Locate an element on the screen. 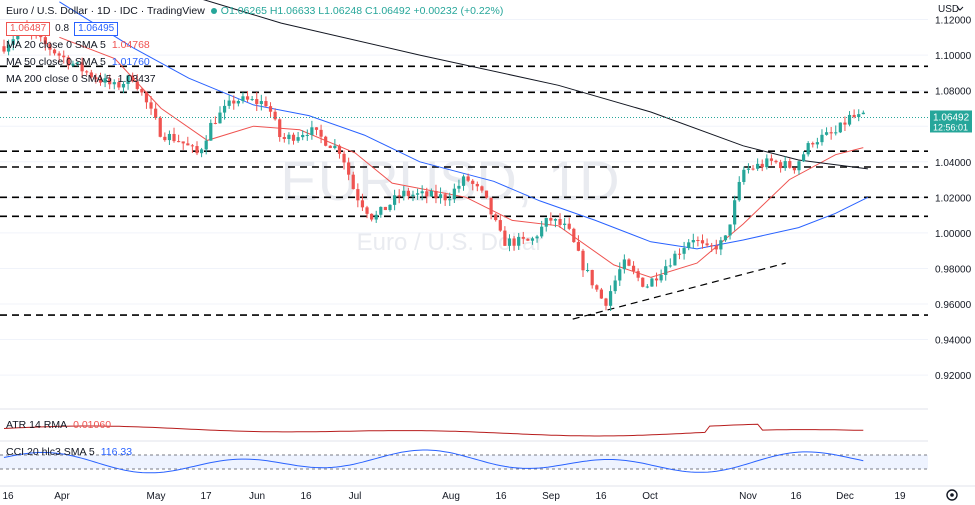 This screenshot has width=975, height=505. ma20-legend: MA 20 close 0 SMA 5 1.04768 is located at coordinates (254, 45).